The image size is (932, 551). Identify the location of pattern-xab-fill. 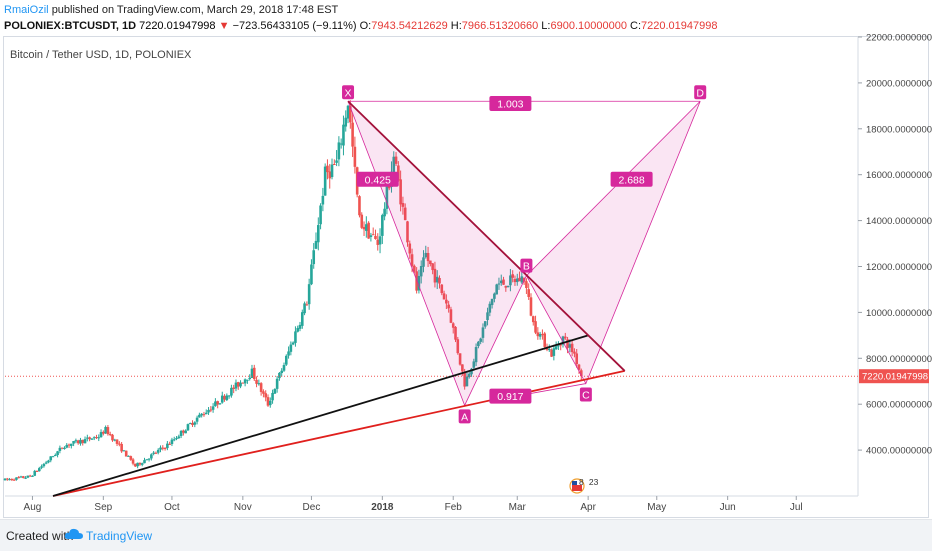
(437, 253).